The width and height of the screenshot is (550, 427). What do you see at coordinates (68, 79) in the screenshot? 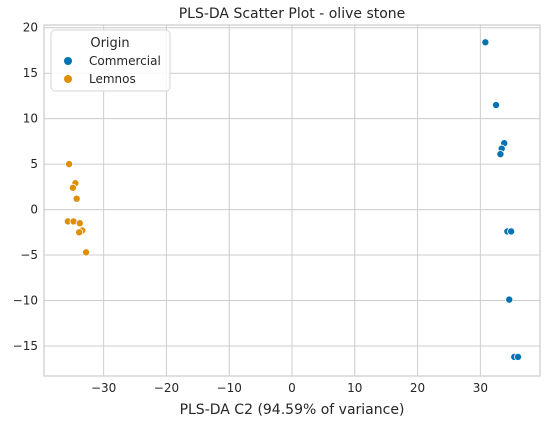
I see `legend-marker-lemnos` at bounding box center [68, 79].